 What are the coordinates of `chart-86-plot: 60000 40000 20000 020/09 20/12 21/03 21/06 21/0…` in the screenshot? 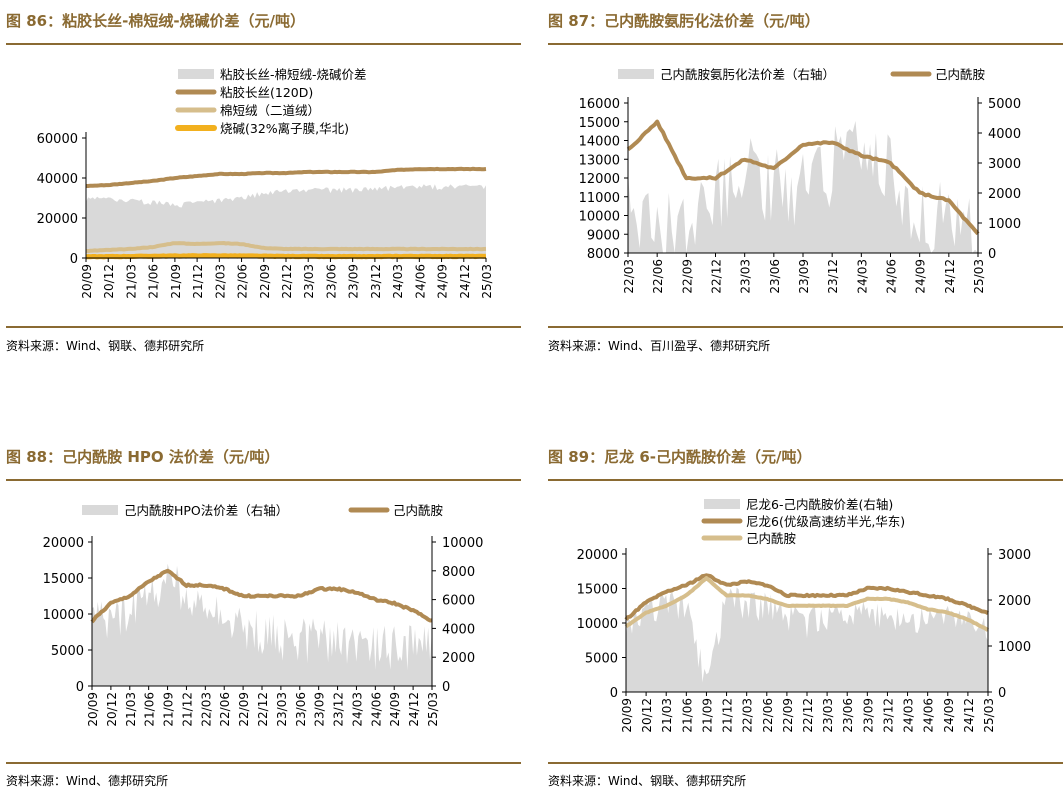 It's located at (265, 183).